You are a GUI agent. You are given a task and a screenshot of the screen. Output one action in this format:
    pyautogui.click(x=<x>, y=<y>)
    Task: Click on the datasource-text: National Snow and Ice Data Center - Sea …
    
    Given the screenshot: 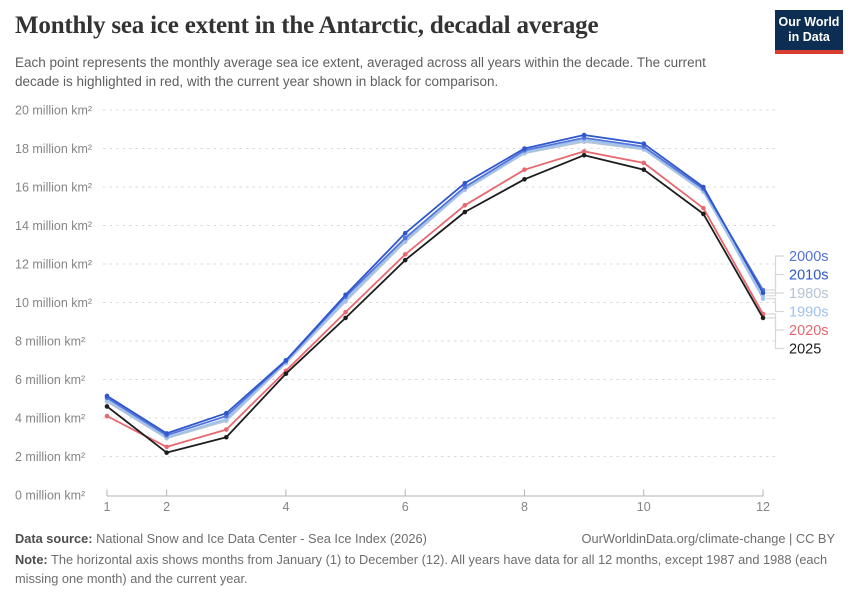 What is the action you would take?
    pyautogui.click(x=259, y=538)
    